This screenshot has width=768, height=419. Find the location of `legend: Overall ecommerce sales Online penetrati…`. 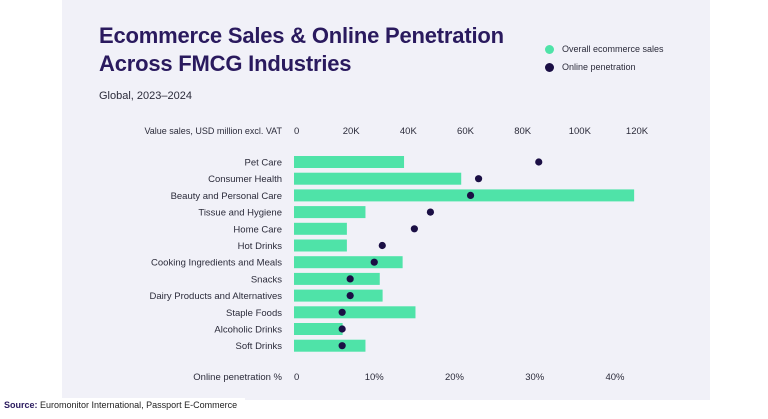

legend: Overall ecommerce sales Online penetrati… is located at coordinates (604, 58).